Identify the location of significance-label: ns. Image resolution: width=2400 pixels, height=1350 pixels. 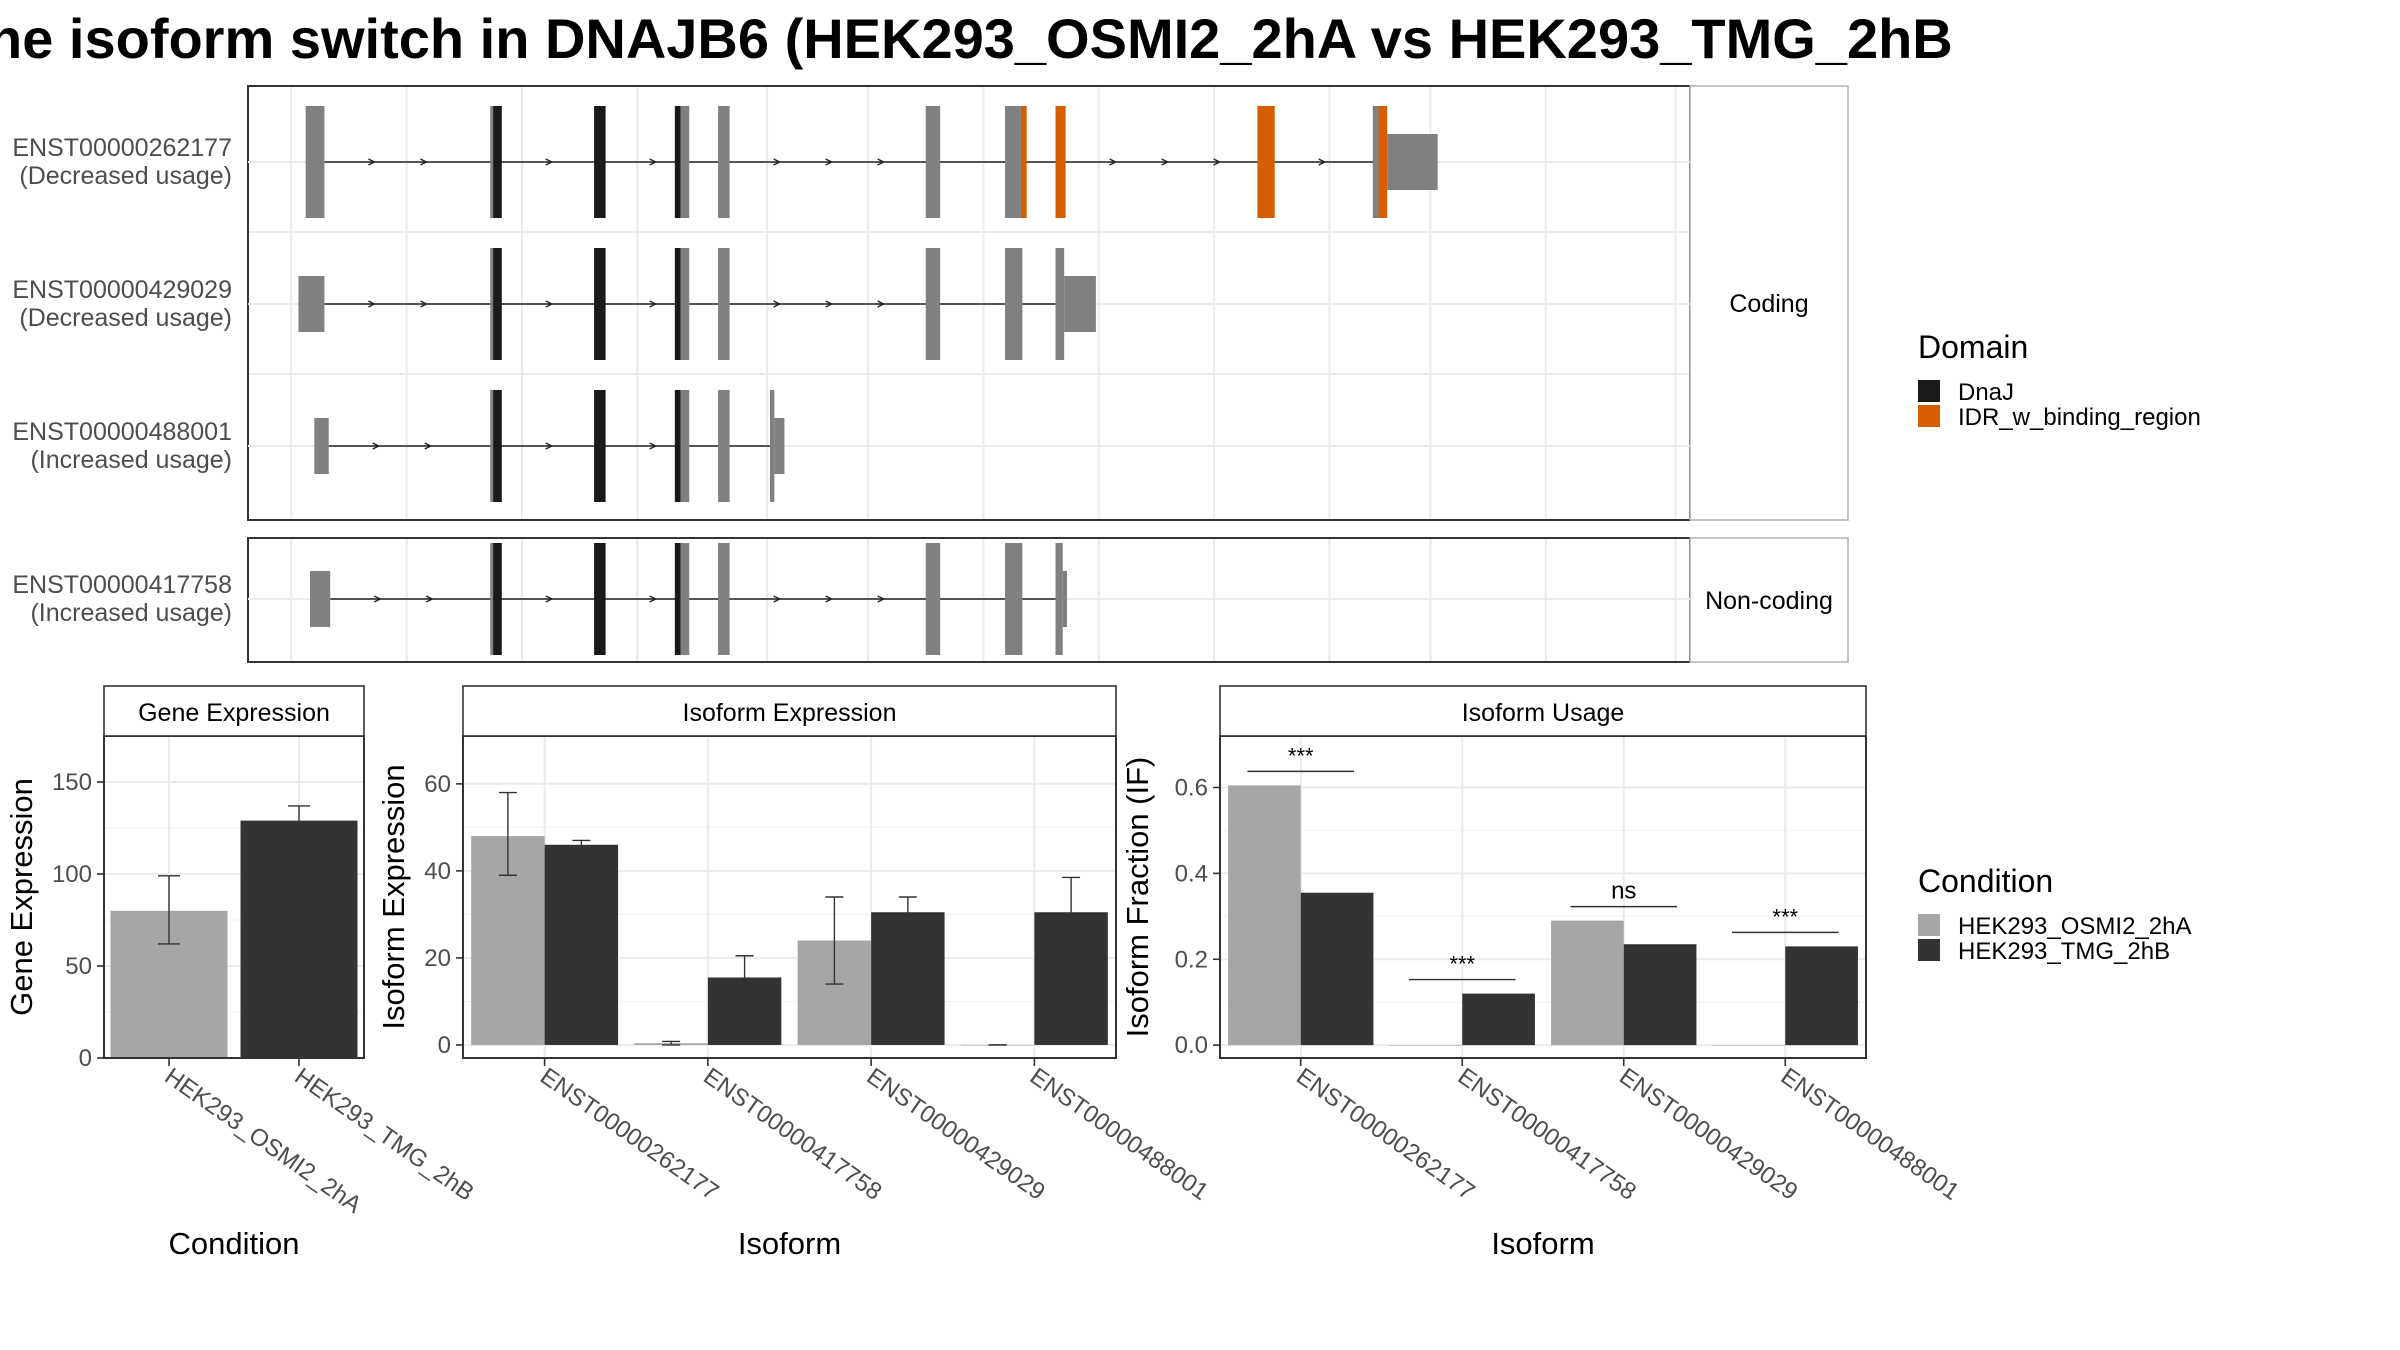
(1623, 891).